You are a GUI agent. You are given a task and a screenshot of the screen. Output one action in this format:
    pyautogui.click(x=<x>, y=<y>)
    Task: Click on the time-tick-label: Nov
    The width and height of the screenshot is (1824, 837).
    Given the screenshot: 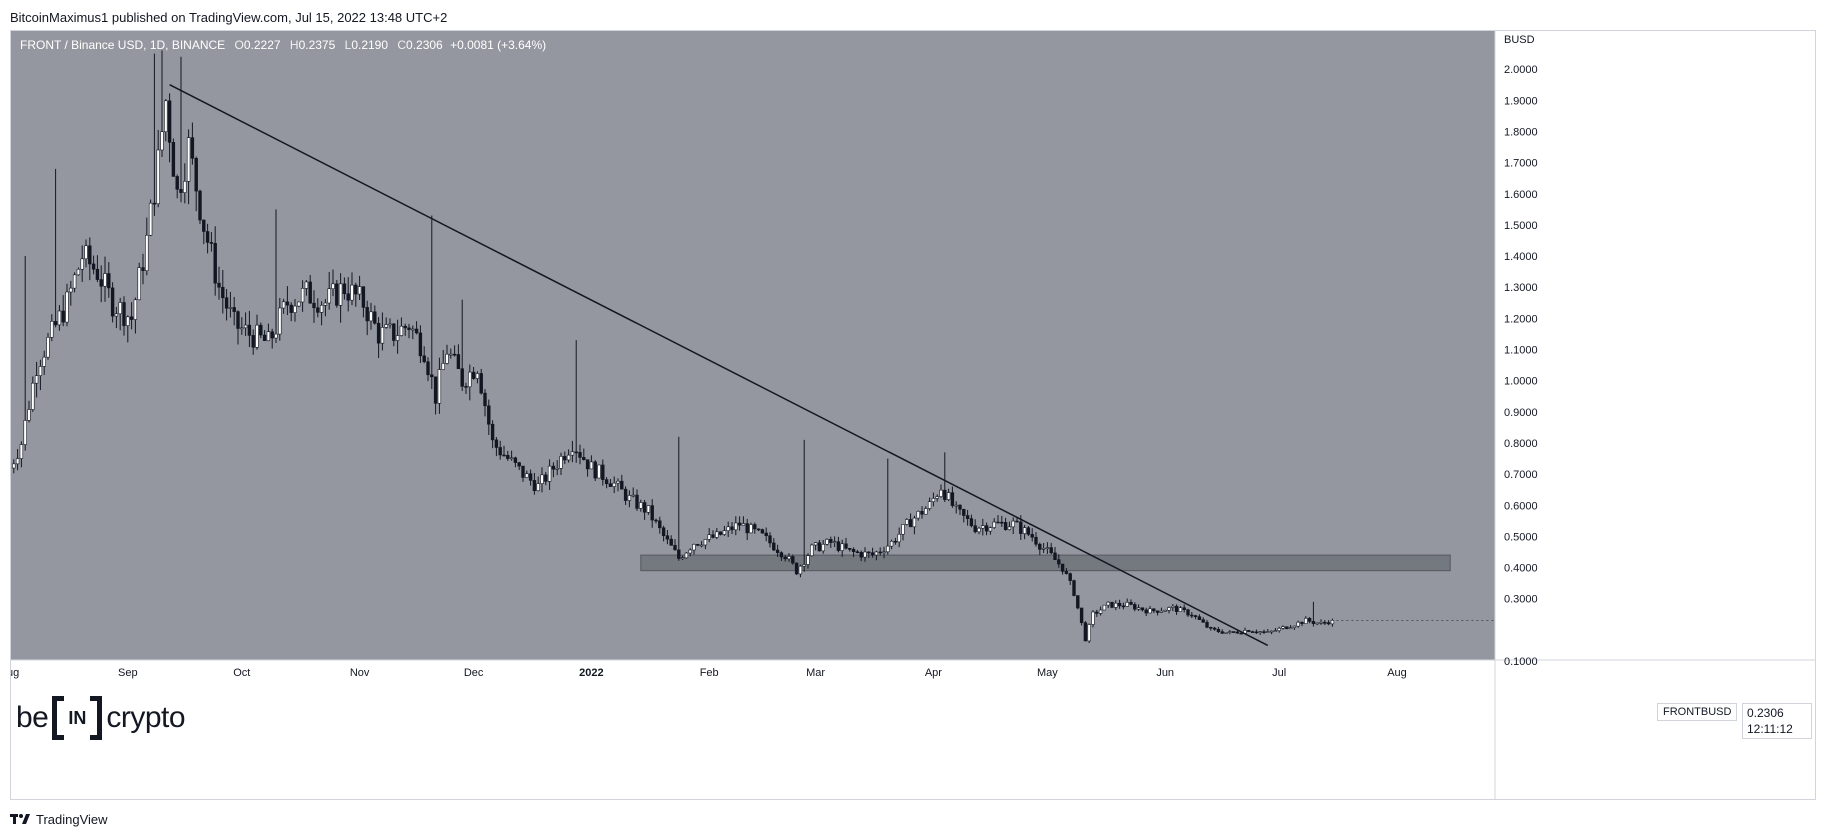 What is the action you would take?
    pyautogui.click(x=360, y=673)
    